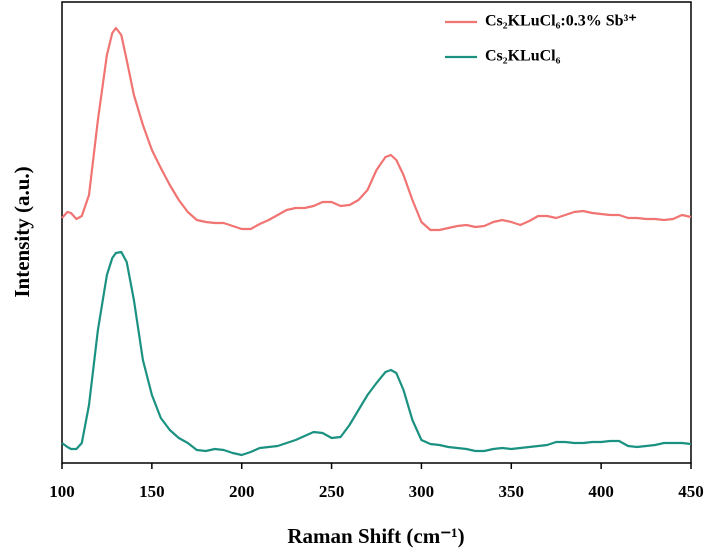 The image size is (710, 558). What do you see at coordinates (152, 491) in the screenshot?
I see `x-tick-label: 150` at bounding box center [152, 491].